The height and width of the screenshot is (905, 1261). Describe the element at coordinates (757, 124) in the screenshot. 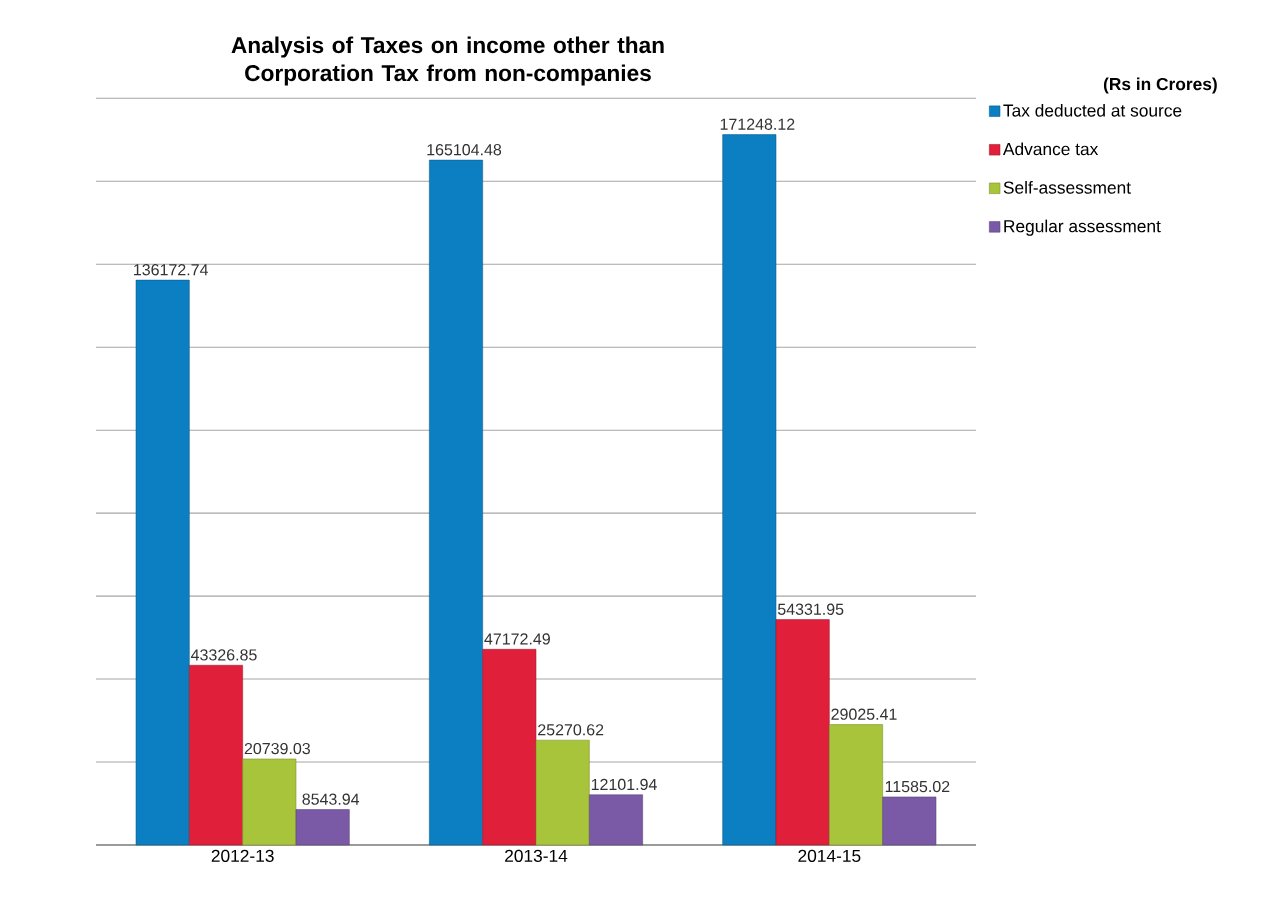

I see `data-label: 171248.12` at that location.